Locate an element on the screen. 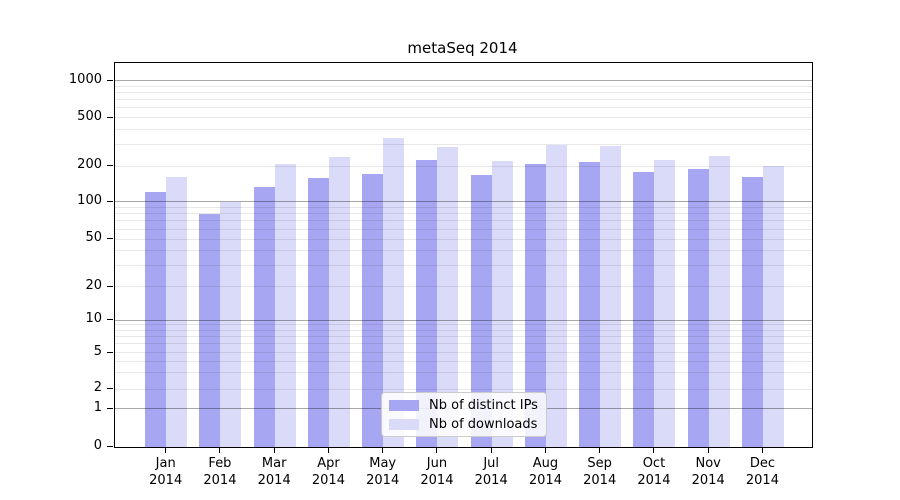  x-tick-label: Jul 2014 is located at coordinates (491, 472).